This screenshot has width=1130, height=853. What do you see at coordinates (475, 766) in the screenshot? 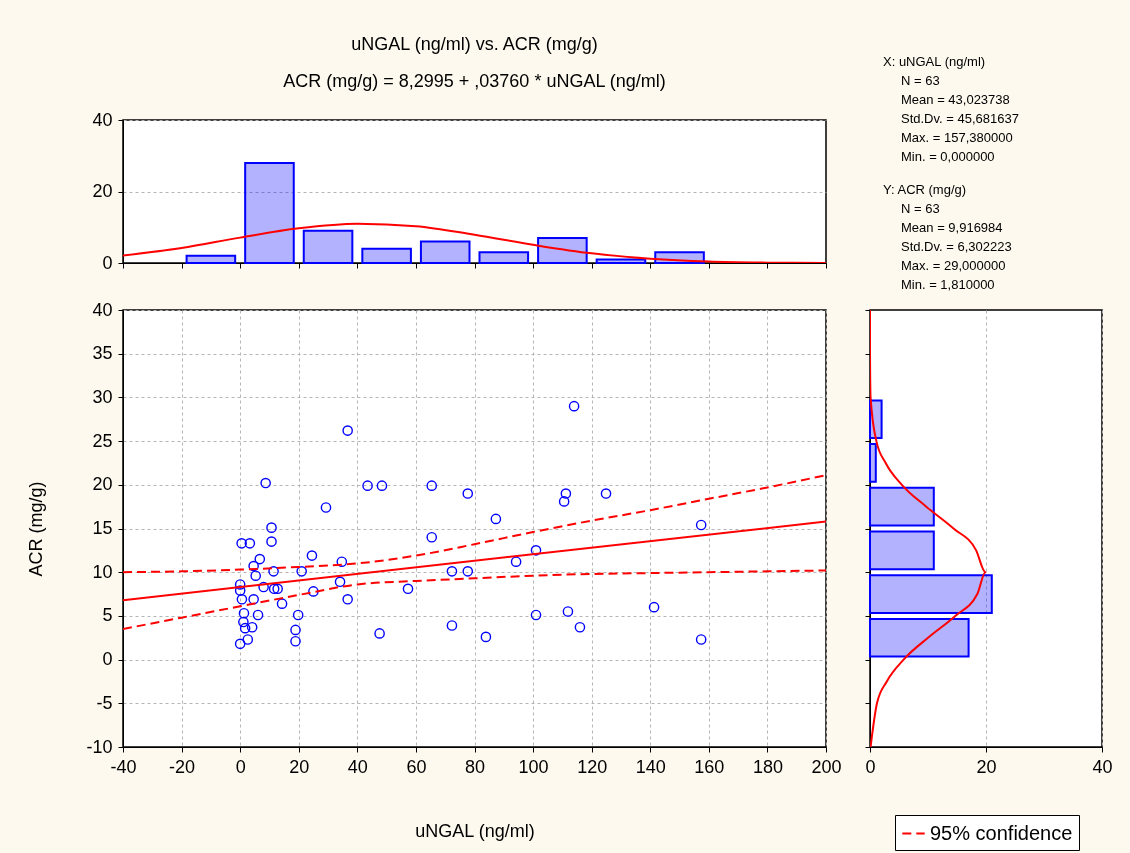
I see `x-tick-label: 80` at bounding box center [475, 766].